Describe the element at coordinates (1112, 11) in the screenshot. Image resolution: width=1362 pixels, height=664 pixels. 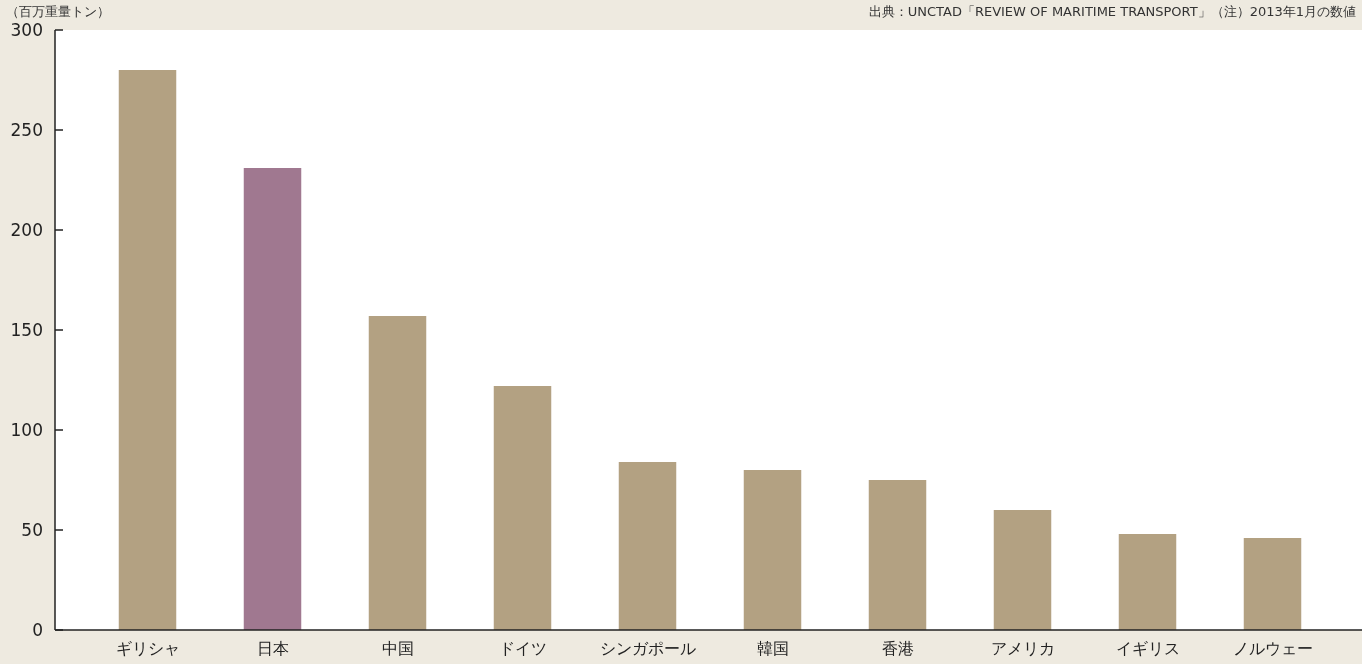
I see `source-note: 出典：UNCTAD「REVIEW OF MARITIME TRANSPORT」（注）2013年1月の数値` at that location.